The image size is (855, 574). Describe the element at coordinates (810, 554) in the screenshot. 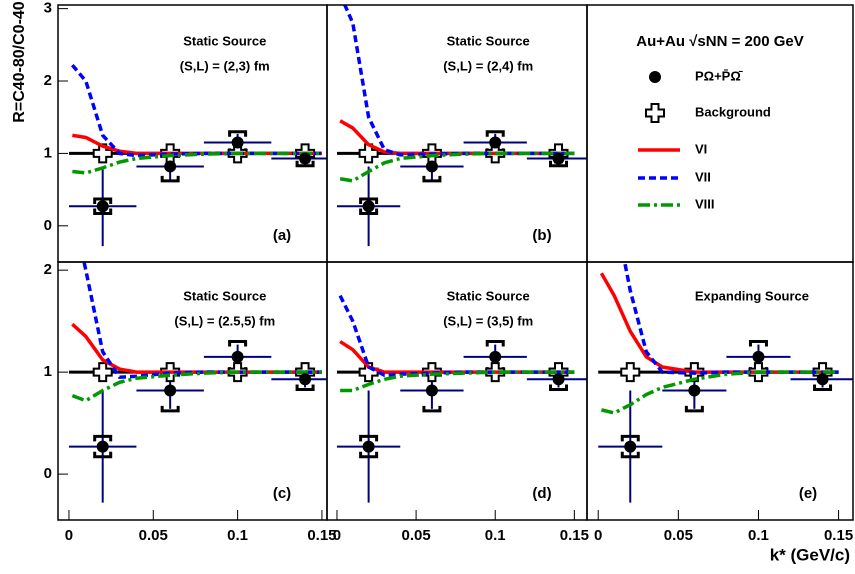

I see `x-axis-title: k* (GeV/c)` at that location.